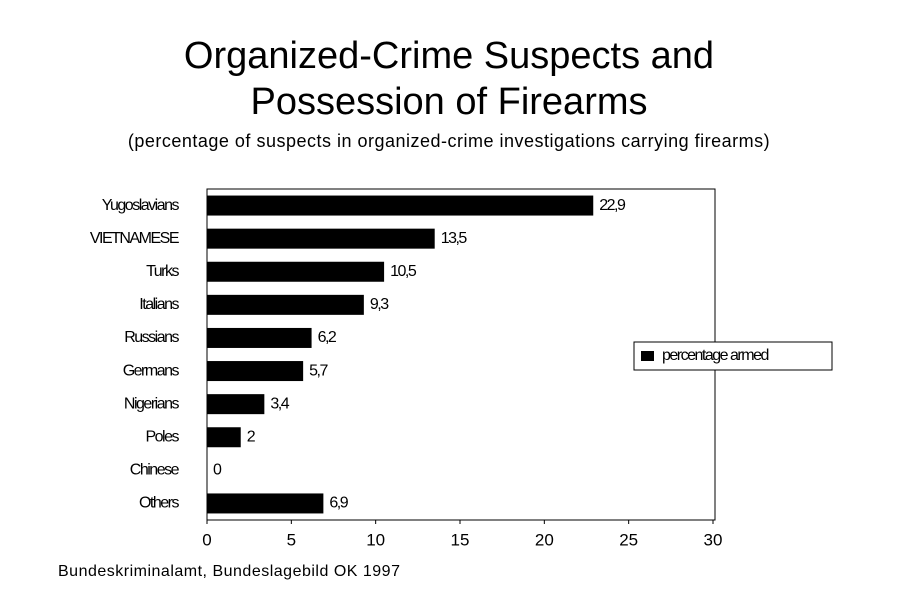  What do you see at coordinates (448, 102) in the screenshot?
I see `chart-title: Possession of Firearms` at bounding box center [448, 102].